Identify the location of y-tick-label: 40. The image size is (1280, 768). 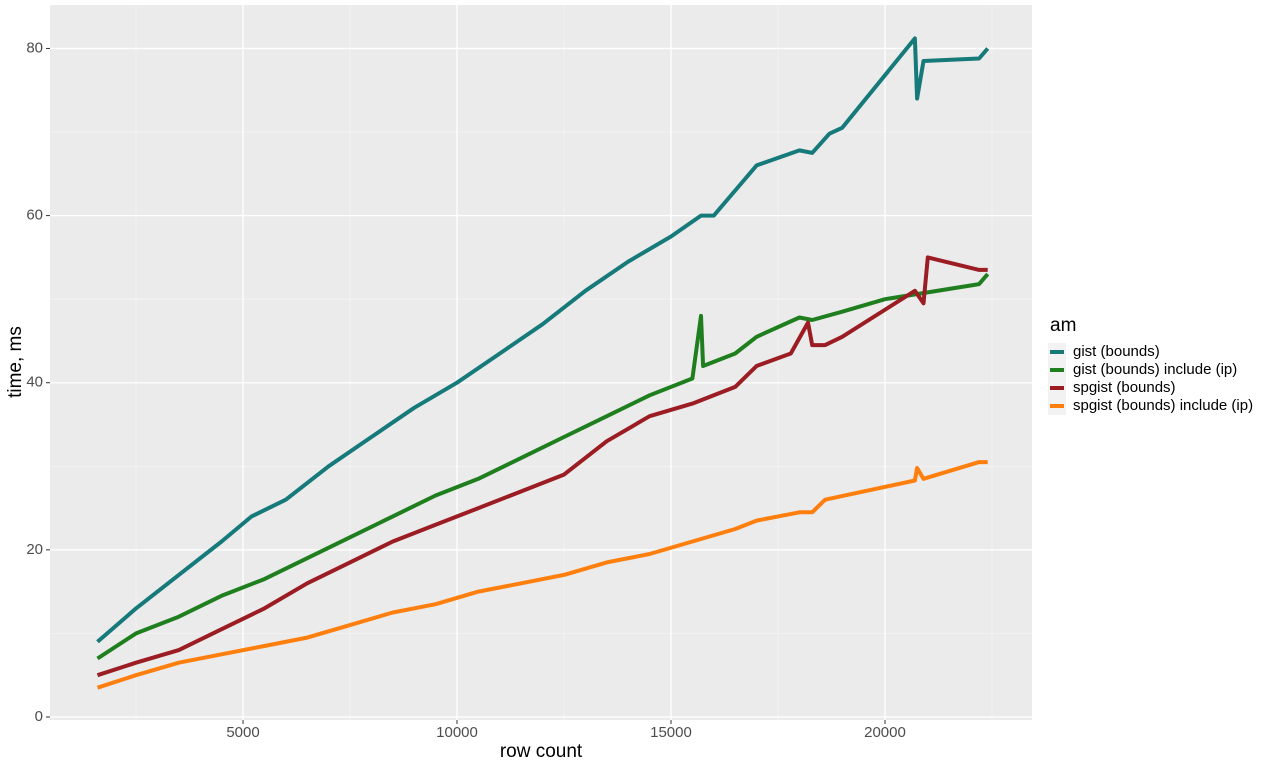
(34, 382).